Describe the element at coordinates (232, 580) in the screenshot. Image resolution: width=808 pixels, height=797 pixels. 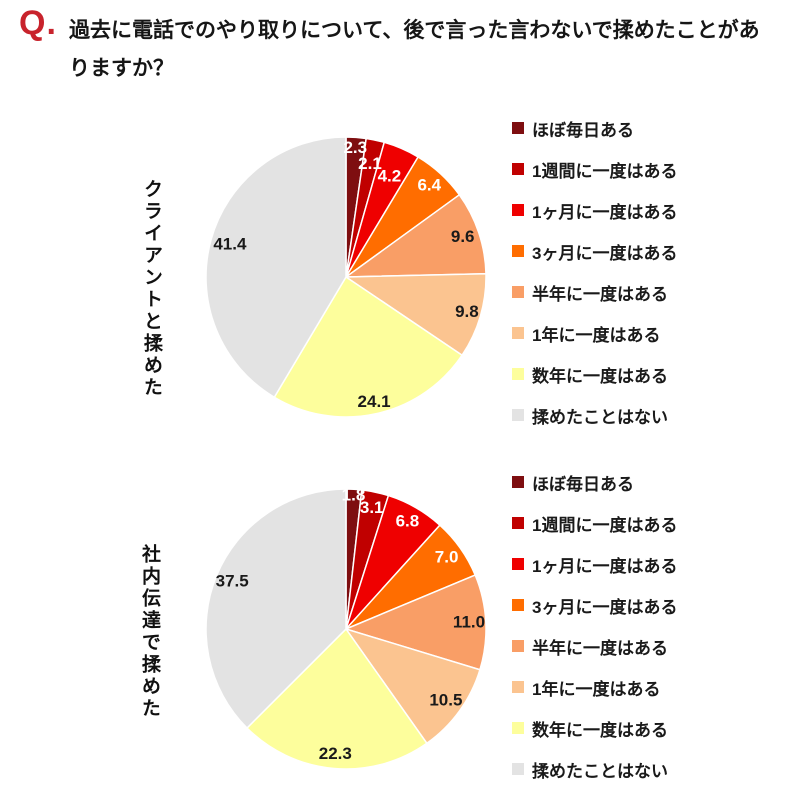
I see `slice-value-label: 37.5` at that location.